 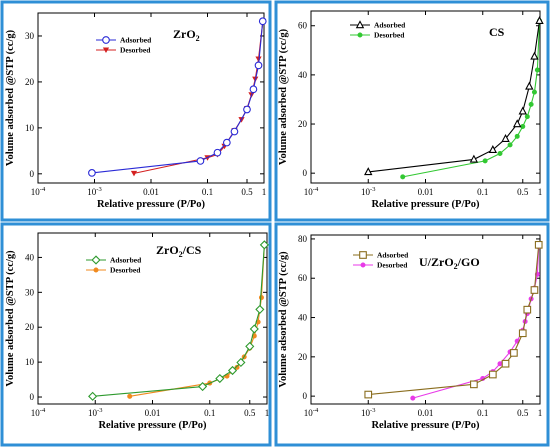 I want to click on chart-title-main: U/ZrO, so click(x=436, y=262).